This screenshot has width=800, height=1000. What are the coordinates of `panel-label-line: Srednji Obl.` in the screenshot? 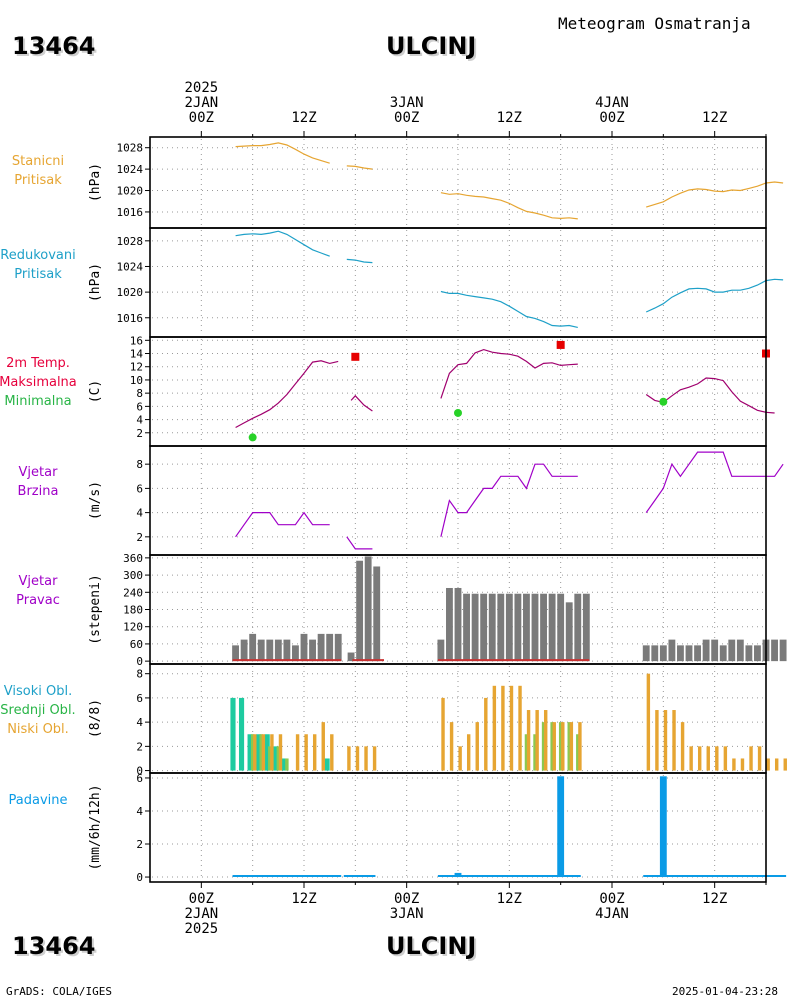 It's located at (38, 710).